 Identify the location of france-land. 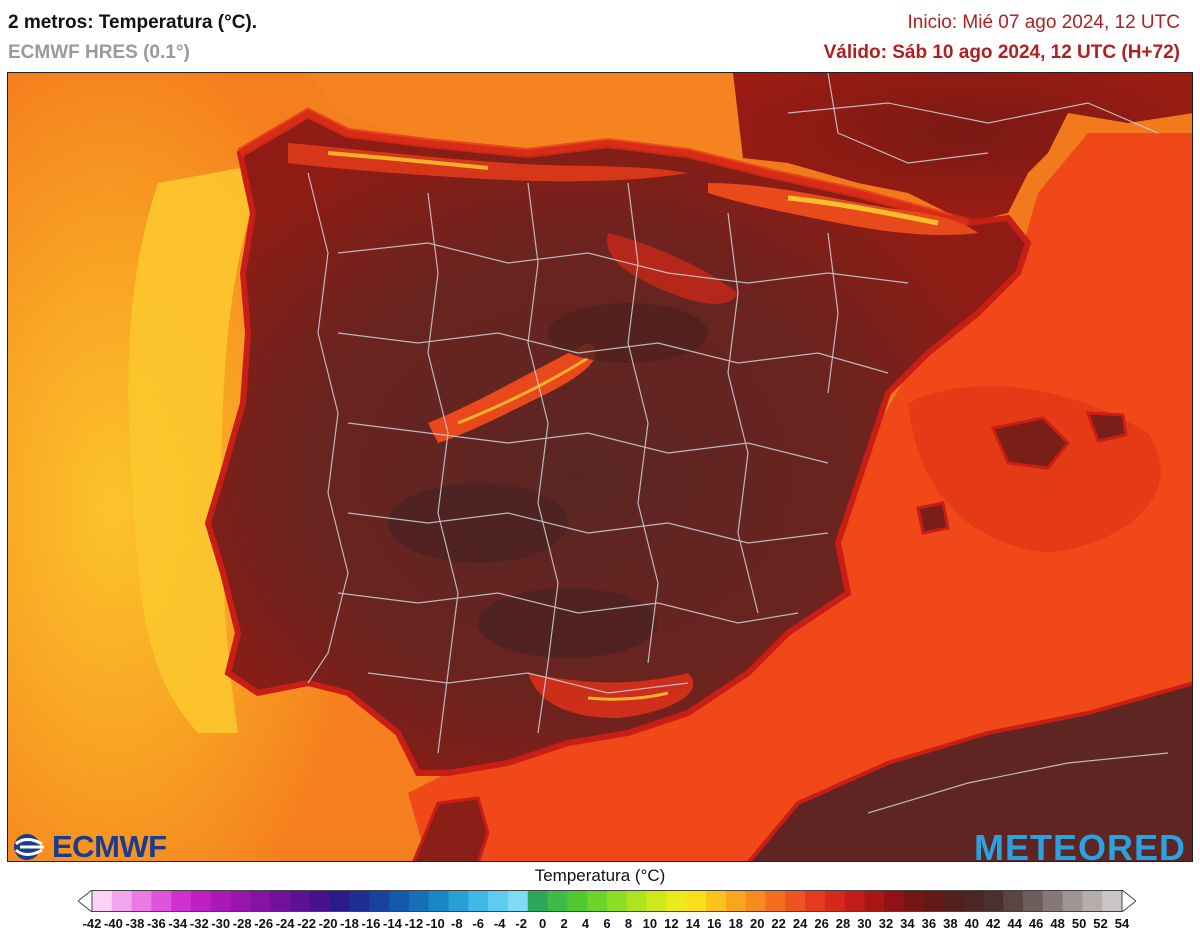
(962, 148).